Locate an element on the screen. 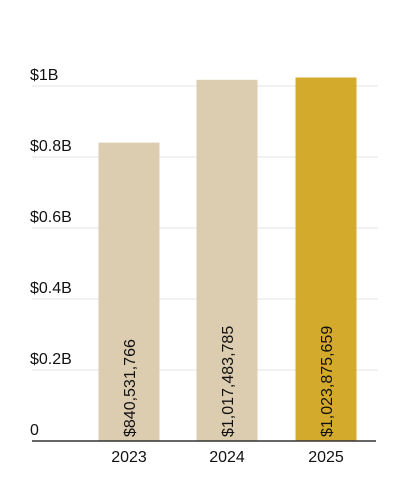 Image resolution: width=407 pixels, height=497 pixels. bar-data-label-2024: $1,017,483,785 is located at coordinates (228, 381).